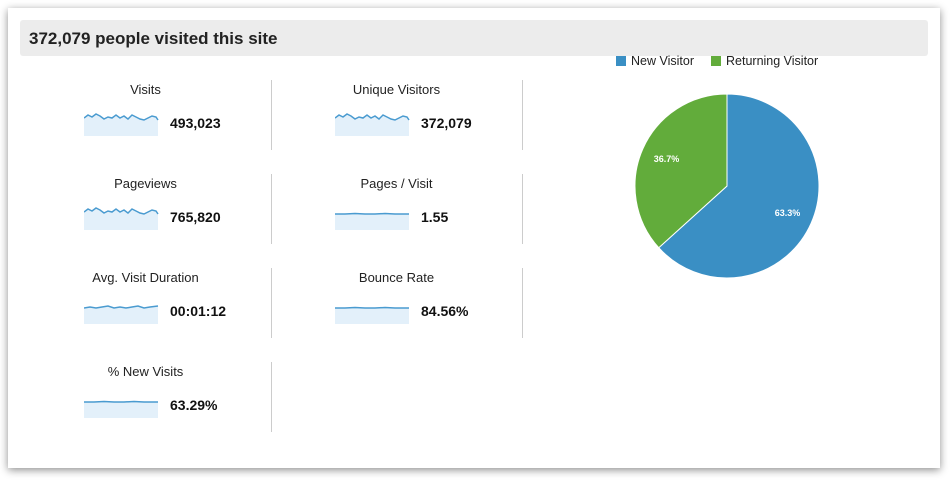 Image resolution: width=952 pixels, height=493 pixels. I want to click on metric-avg-visit-duration: Avg. Visit Duration 00:01:12, so click(145, 315).